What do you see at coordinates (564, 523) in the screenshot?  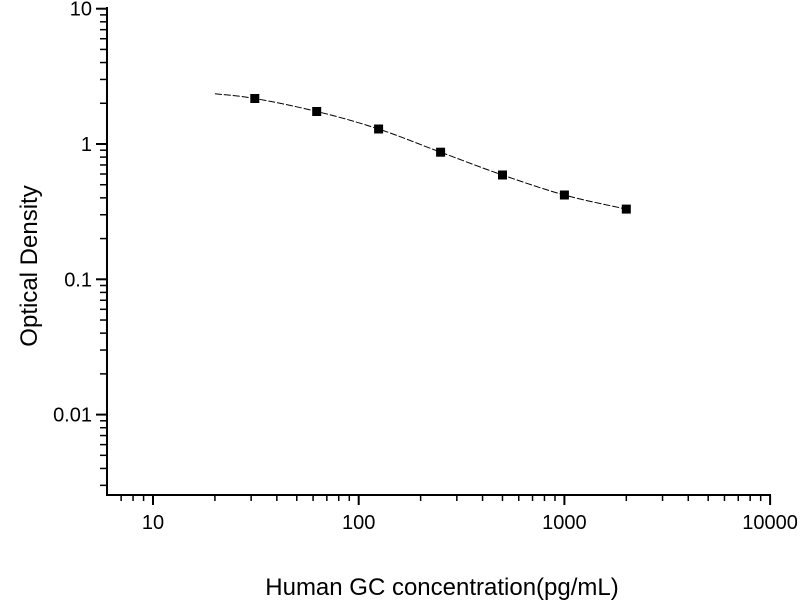 I see `x-tick-label: 1000` at bounding box center [564, 523].